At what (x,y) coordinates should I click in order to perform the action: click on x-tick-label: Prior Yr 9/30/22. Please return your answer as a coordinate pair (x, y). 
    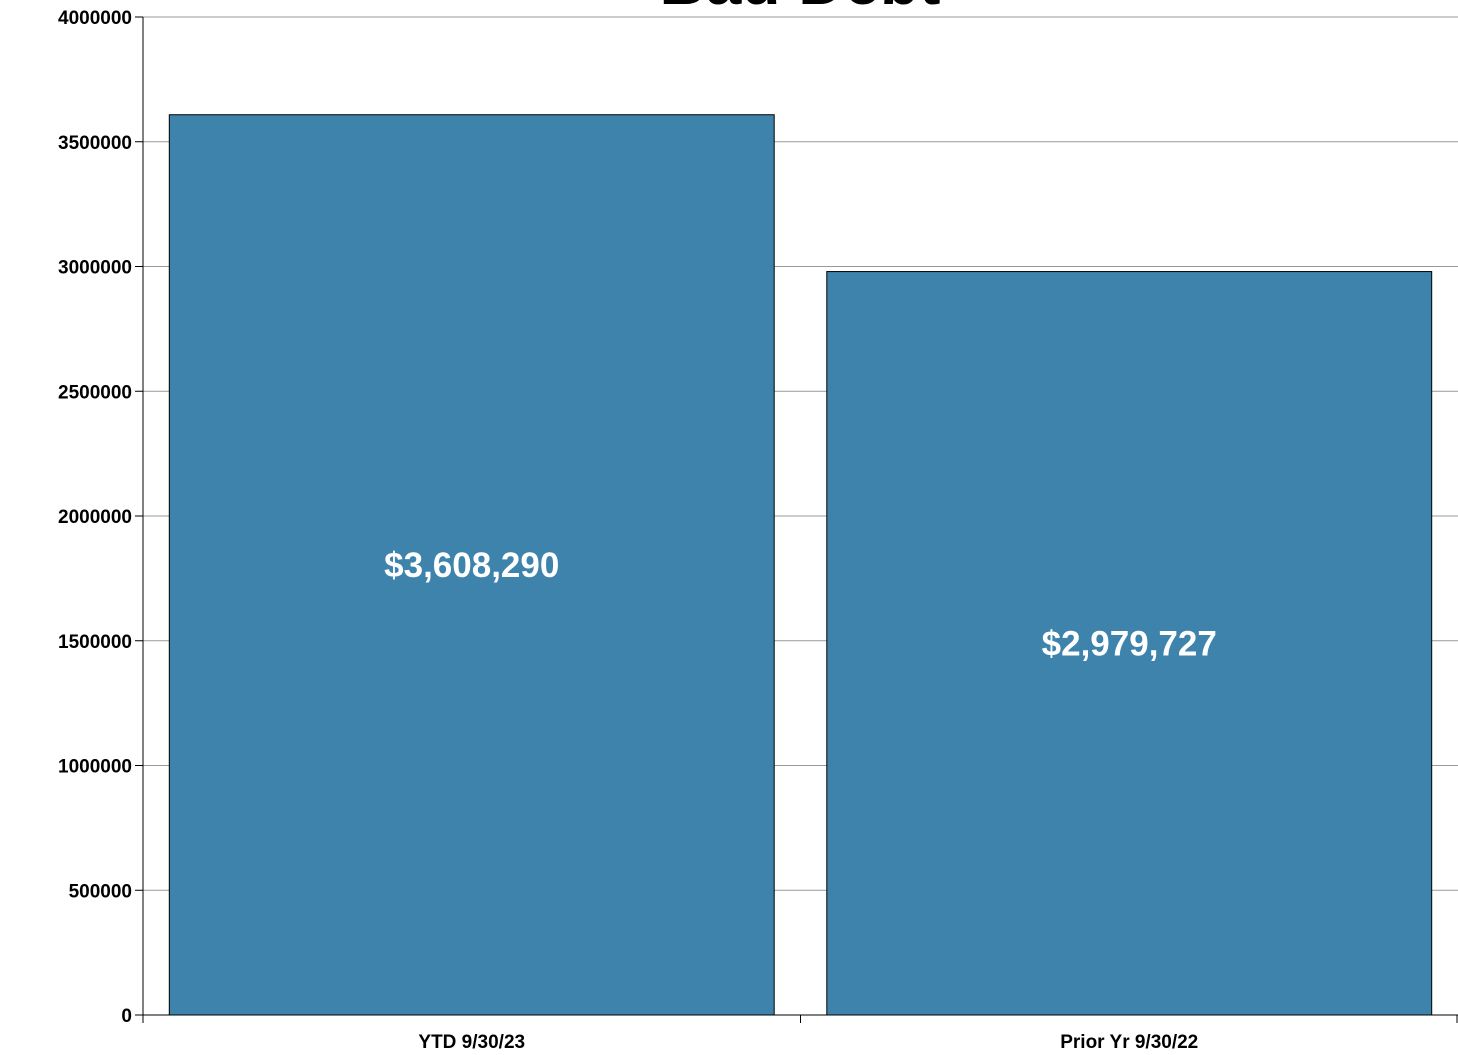
    Looking at the image, I should click on (1129, 1042).